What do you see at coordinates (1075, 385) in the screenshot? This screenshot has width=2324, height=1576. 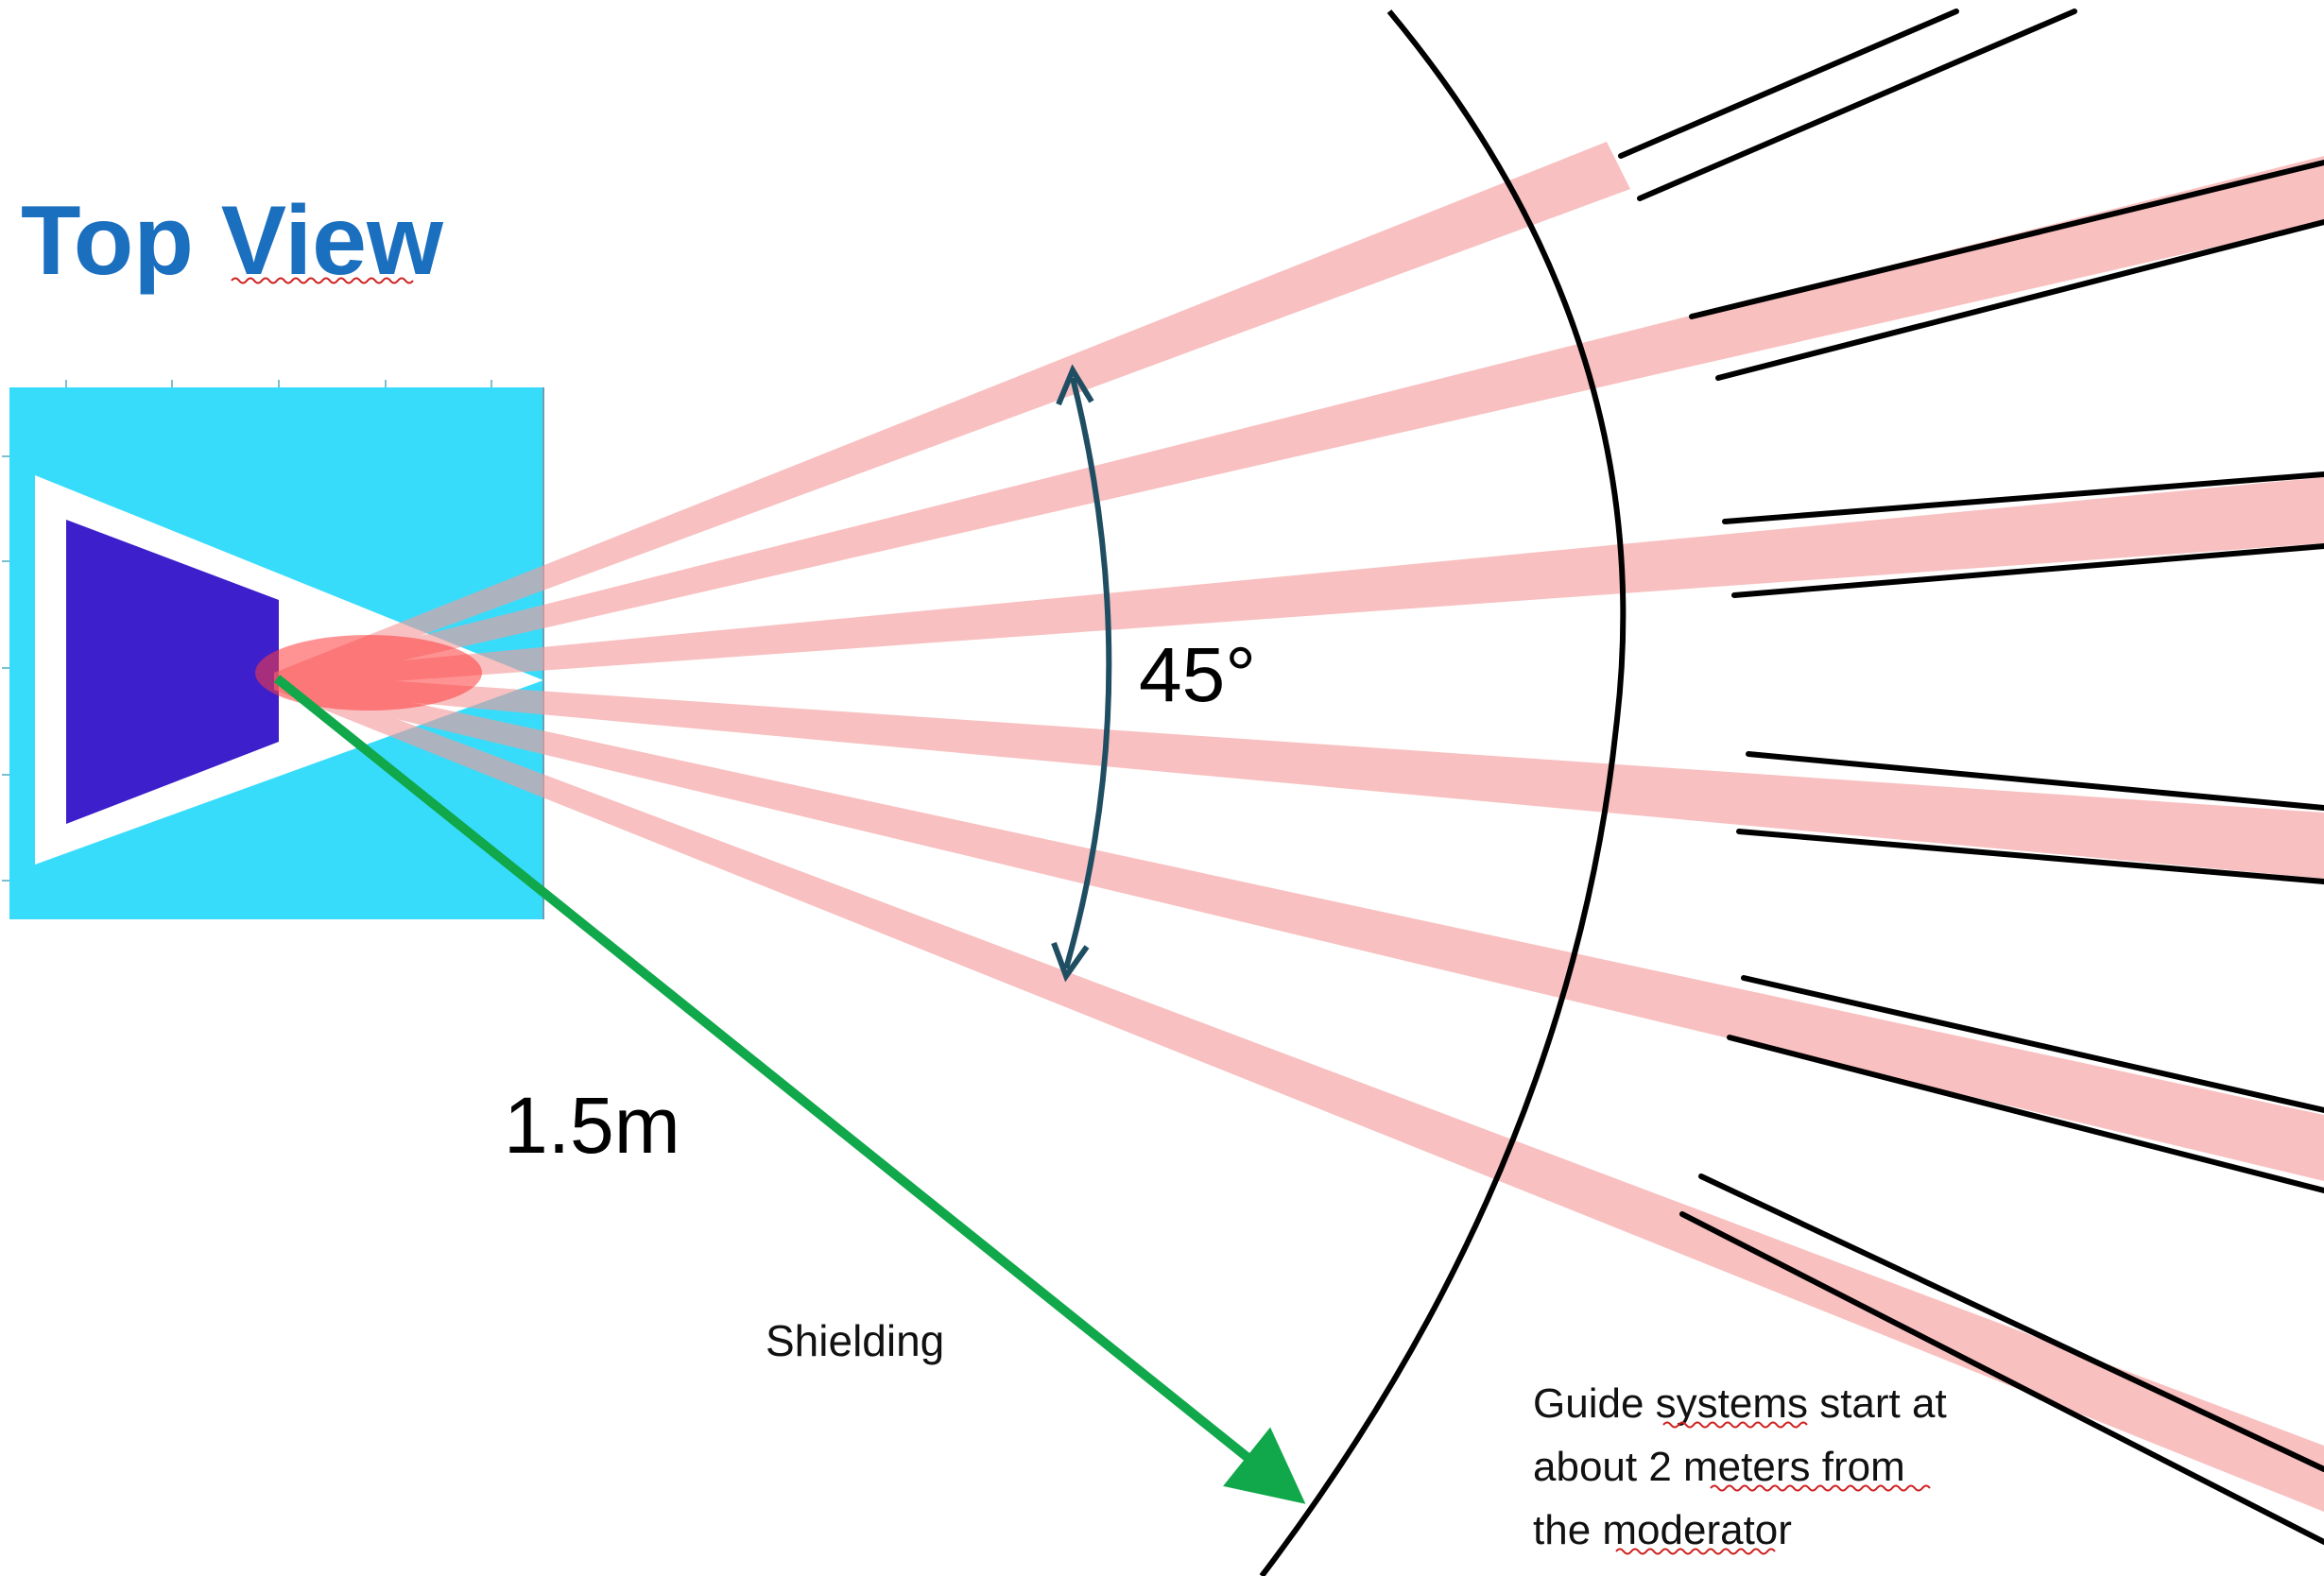 I see `angle-arrowhead-top` at bounding box center [1075, 385].